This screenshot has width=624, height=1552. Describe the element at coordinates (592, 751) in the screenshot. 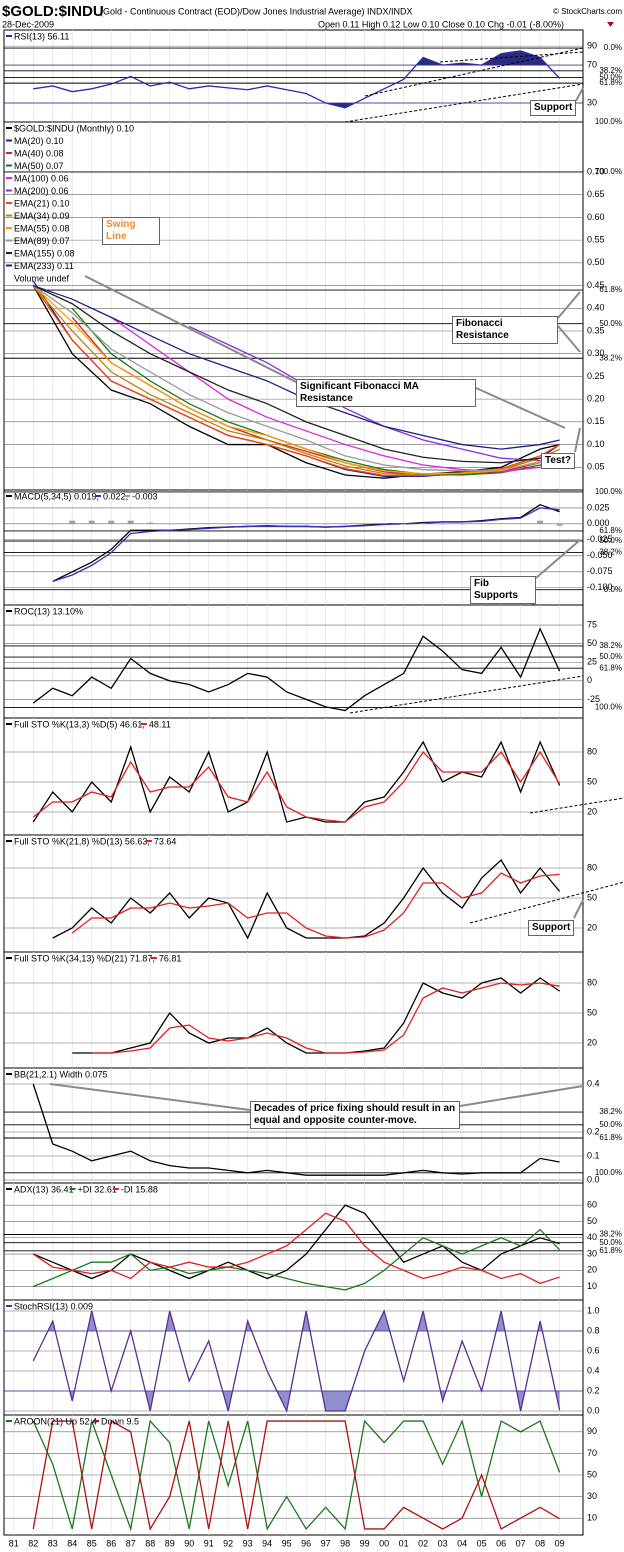

I see `y-tick-label: 80` at that location.